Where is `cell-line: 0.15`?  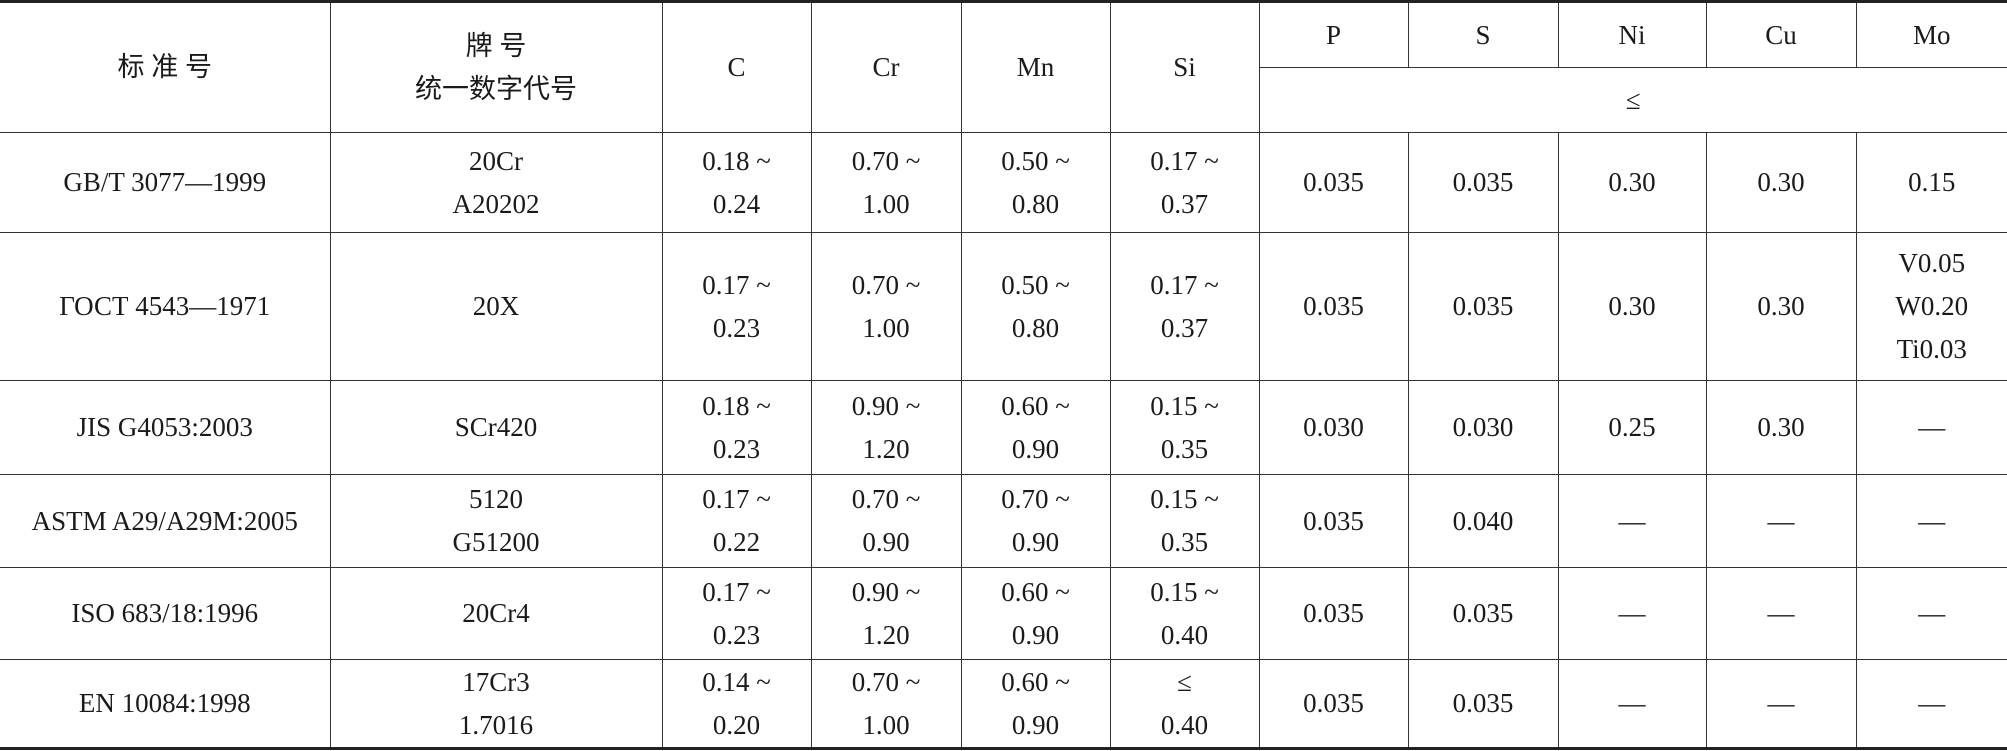
cell-line: 0.15 is located at coordinates (1932, 182).